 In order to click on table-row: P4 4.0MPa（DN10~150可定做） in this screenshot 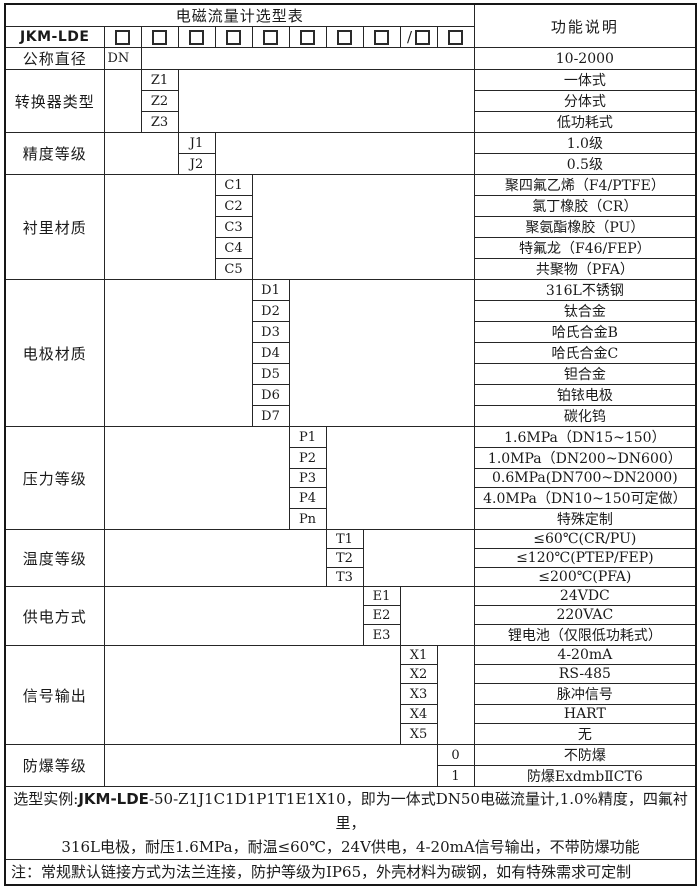, I will do `click(351, 498)`.